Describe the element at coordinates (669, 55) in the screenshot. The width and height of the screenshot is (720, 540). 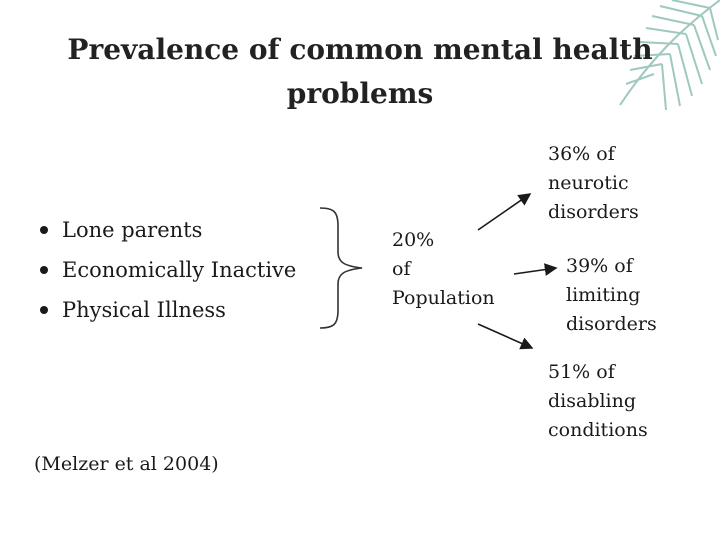
I see `palm-leaf-icon` at that location.